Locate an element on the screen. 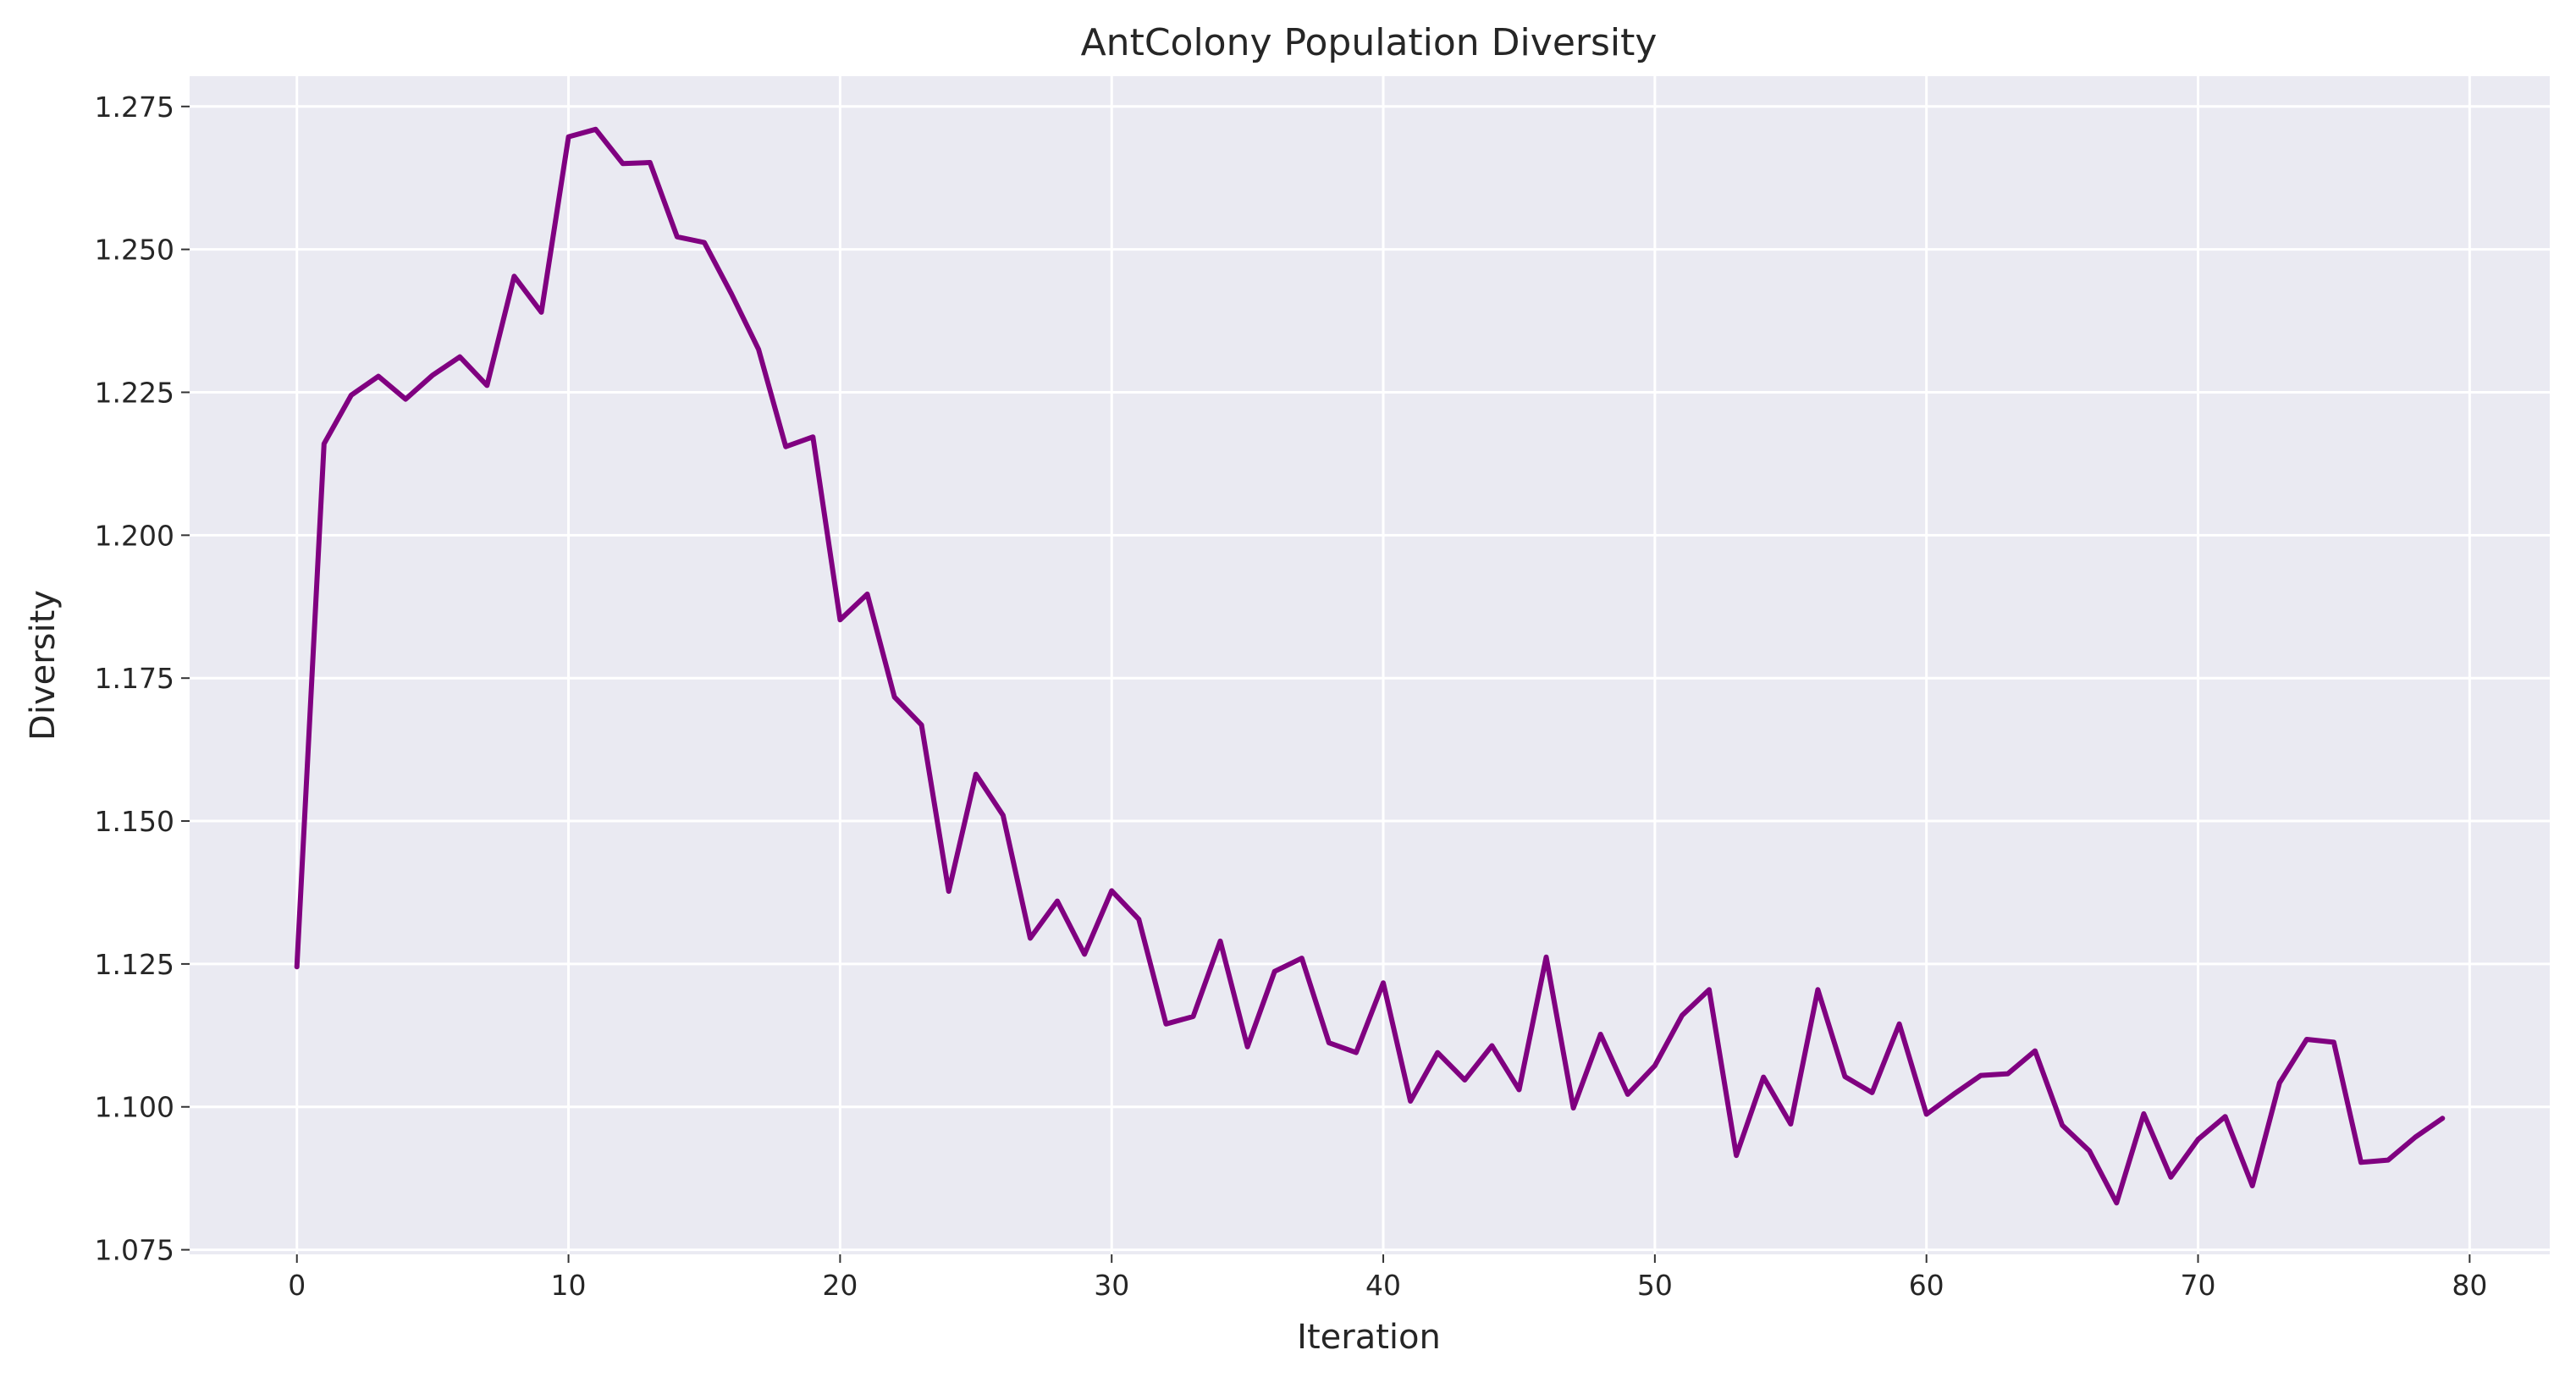 Image resolution: width=2576 pixels, height=1383 pixels. y-tick-label: 1.125 is located at coordinates (135, 964).